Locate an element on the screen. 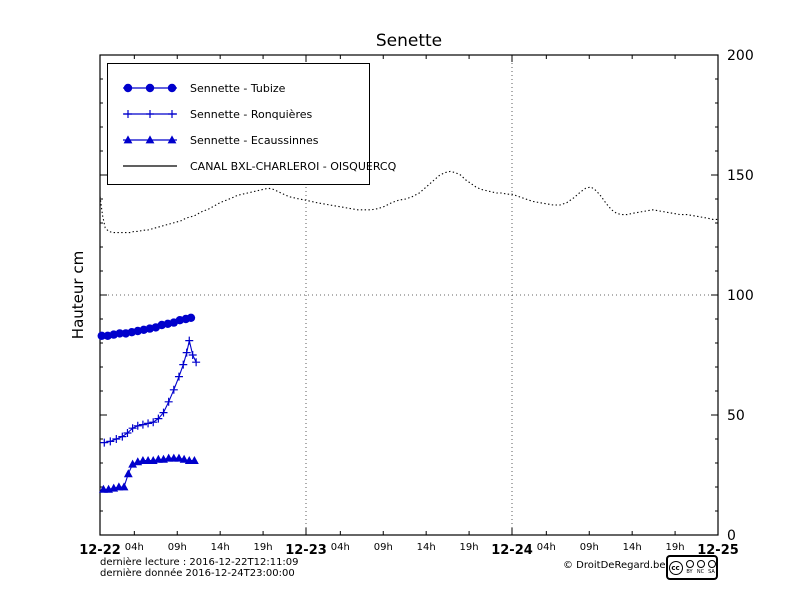 The width and height of the screenshot is (800, 600). series-ronquieres is located at coordinates (150, 391).